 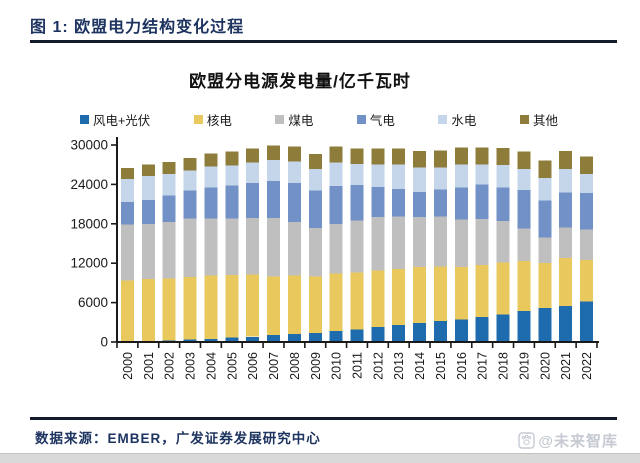 I want to click on chart-legend: 风电+光伏 核电 煤电 气电 水电 其他, so click(x=319, y=119).